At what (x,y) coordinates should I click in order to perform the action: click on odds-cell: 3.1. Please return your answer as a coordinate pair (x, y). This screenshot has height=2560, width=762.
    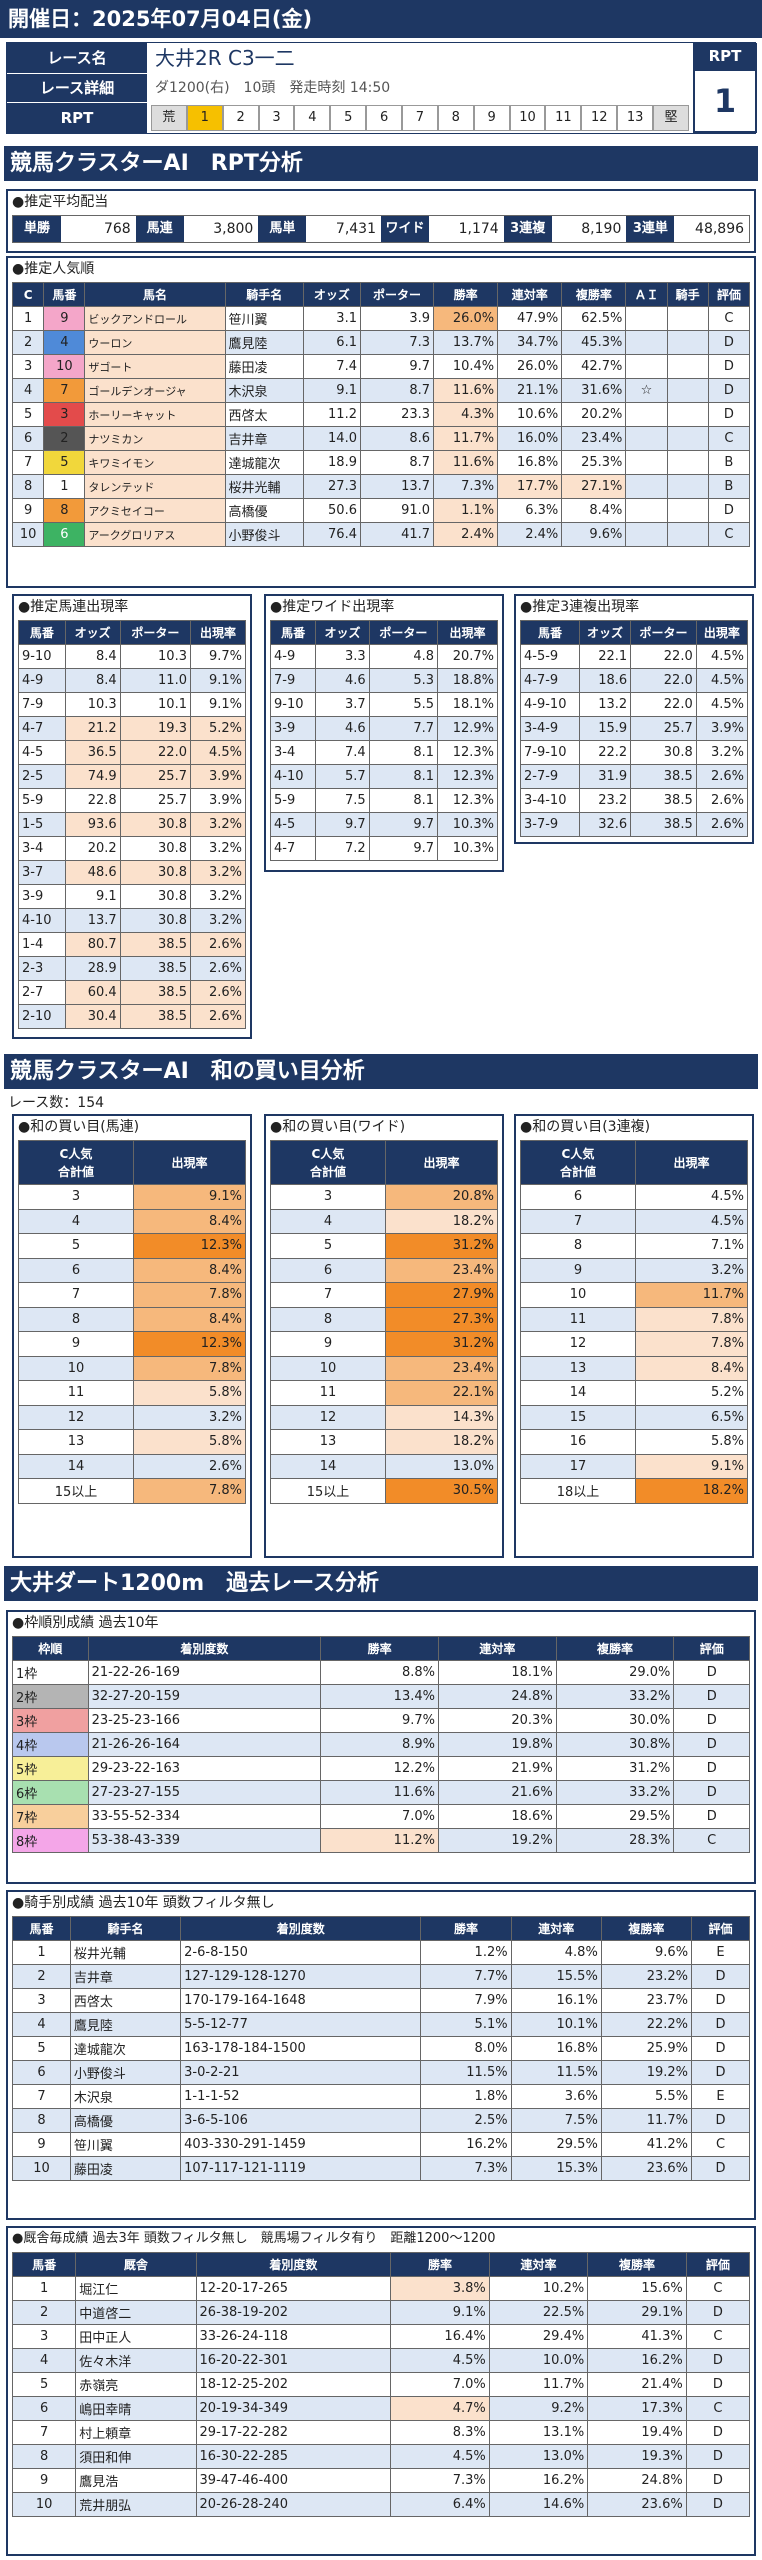
    Looking at the image, I should click on (331, 318).